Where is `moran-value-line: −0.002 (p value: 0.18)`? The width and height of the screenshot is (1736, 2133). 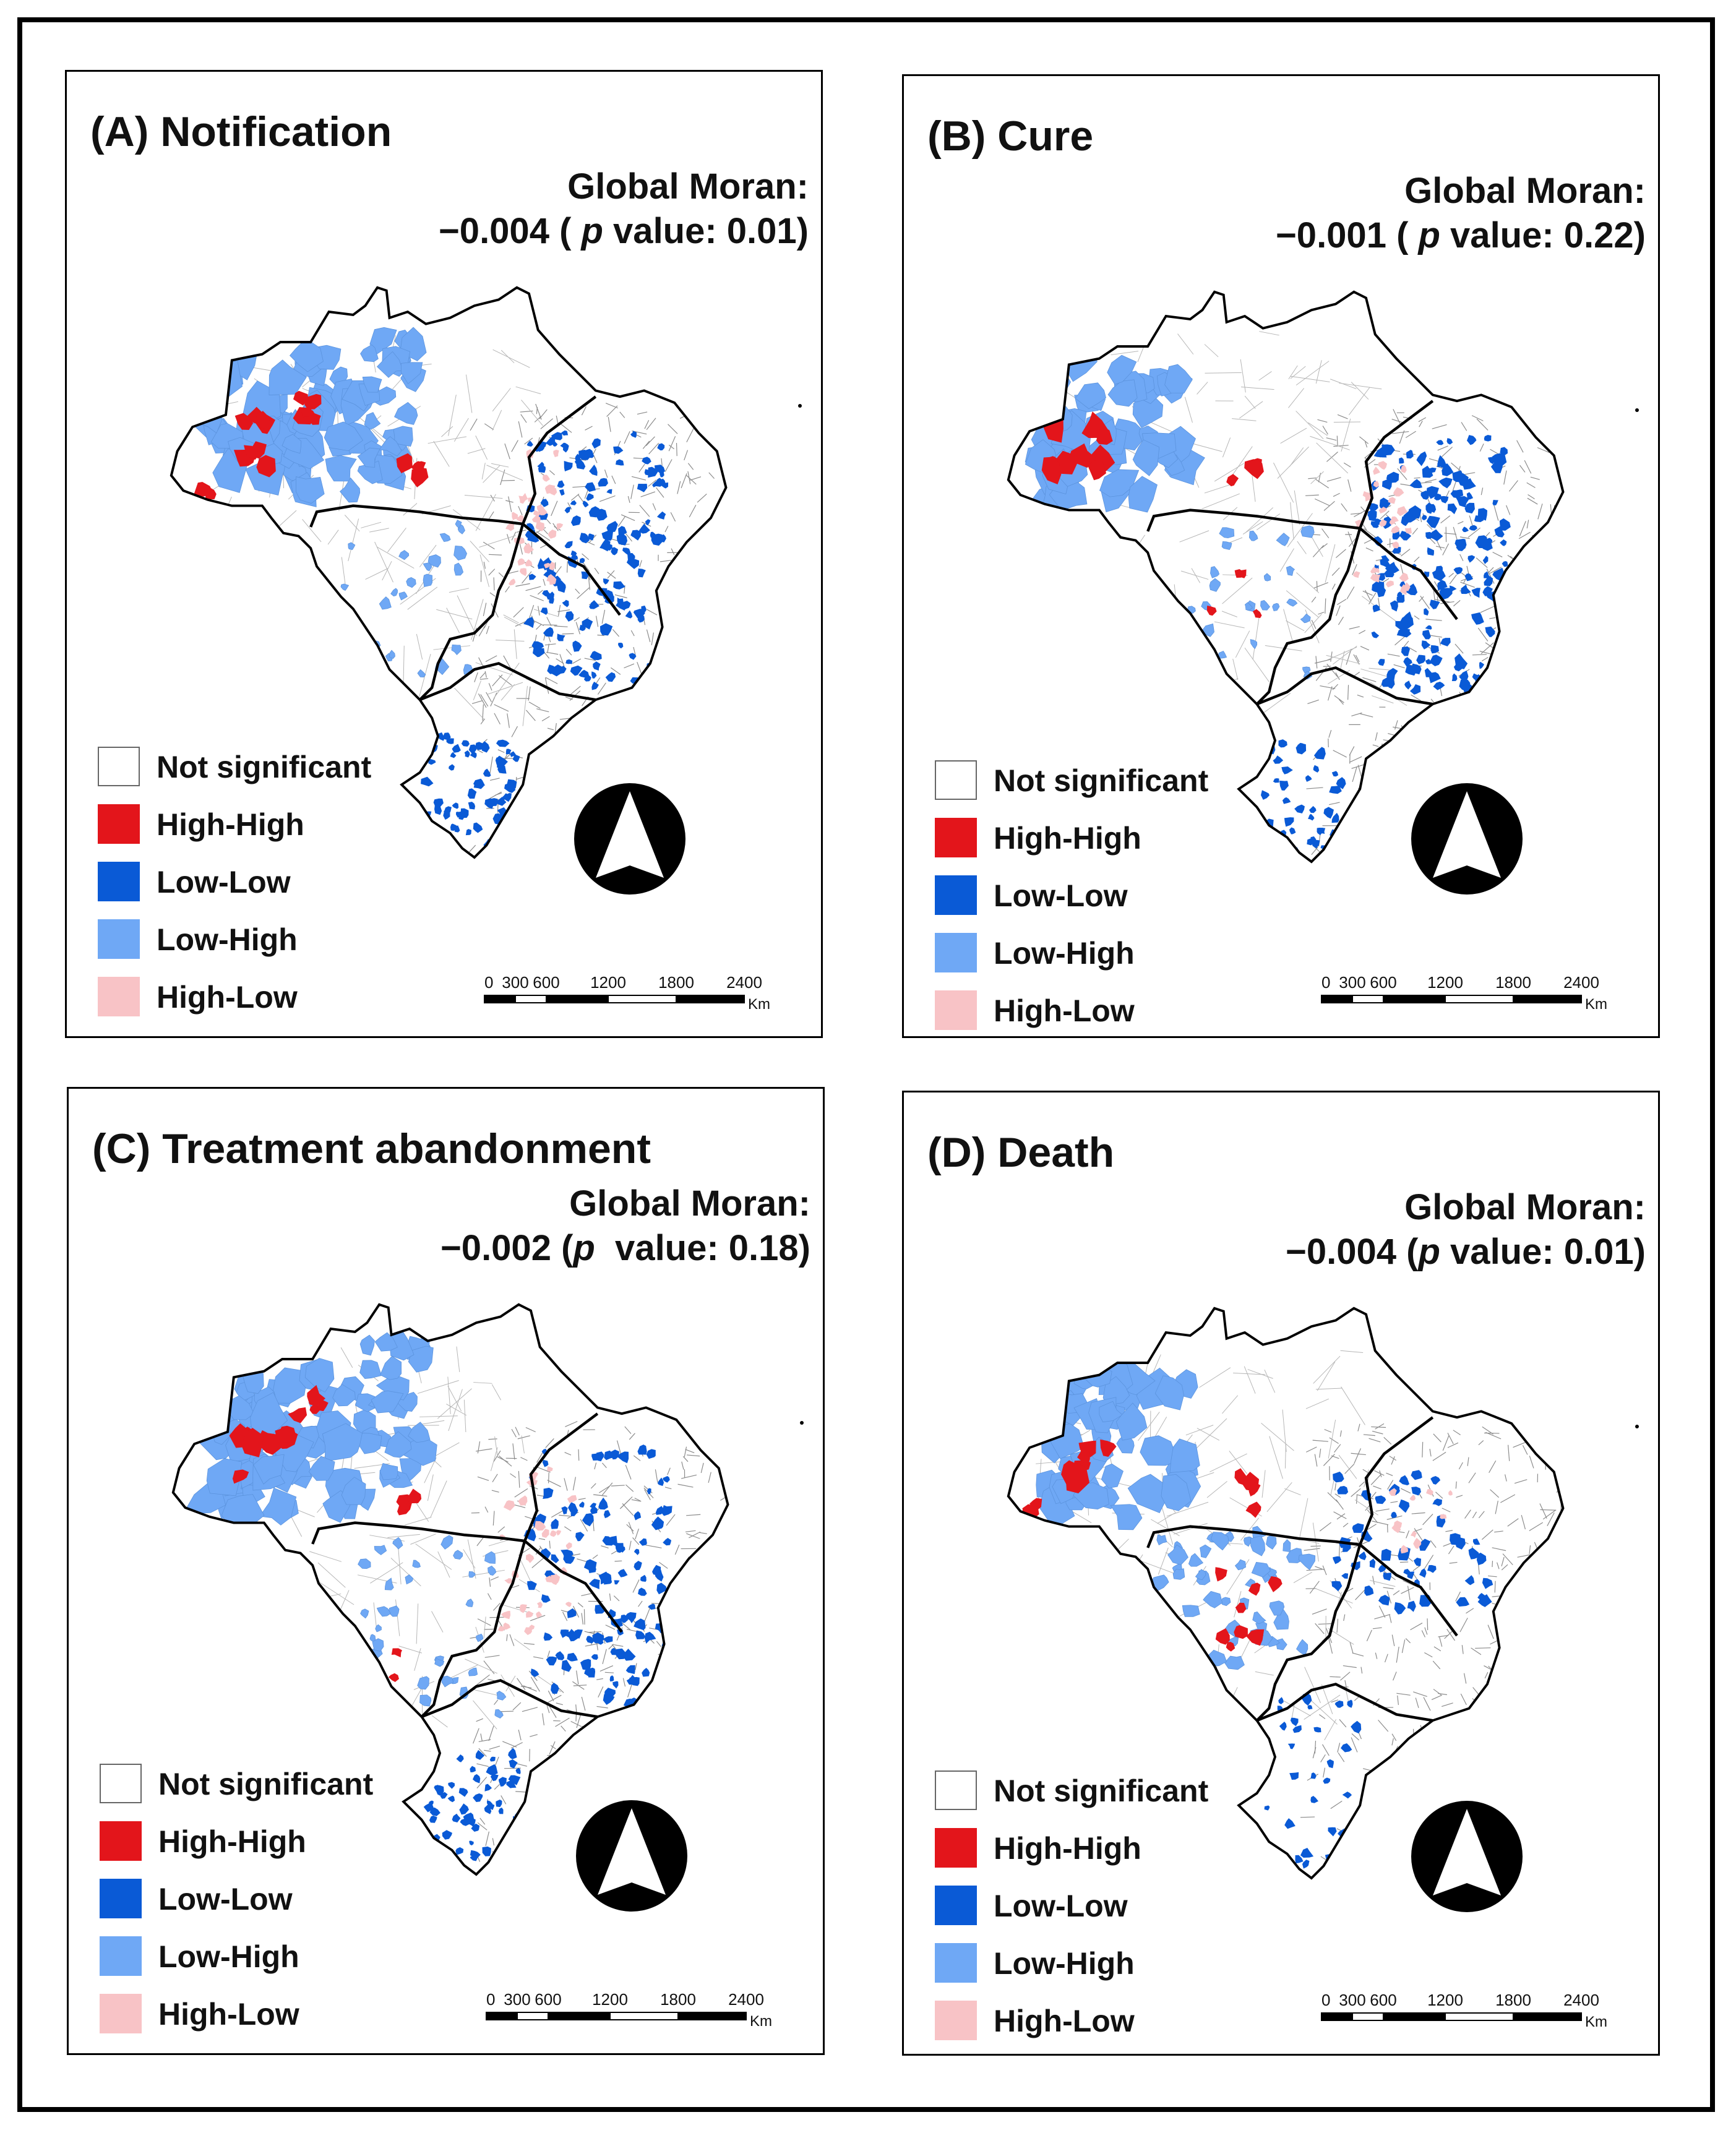
moran-value-line: −0.002 (p value: 0.18) is located at coordinates (625, 1248).